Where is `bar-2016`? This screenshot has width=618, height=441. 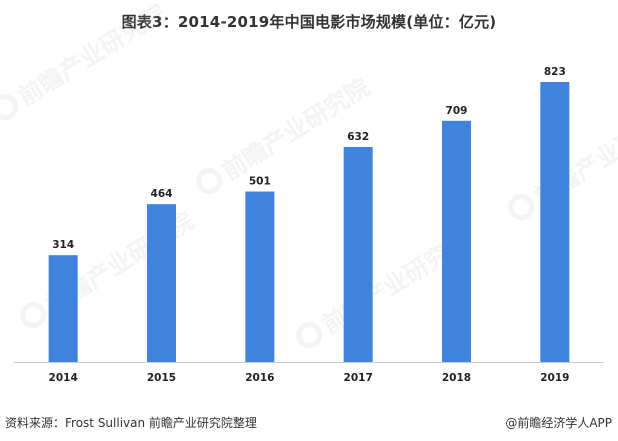 bar-2016 is located at coordinates (260, 276).